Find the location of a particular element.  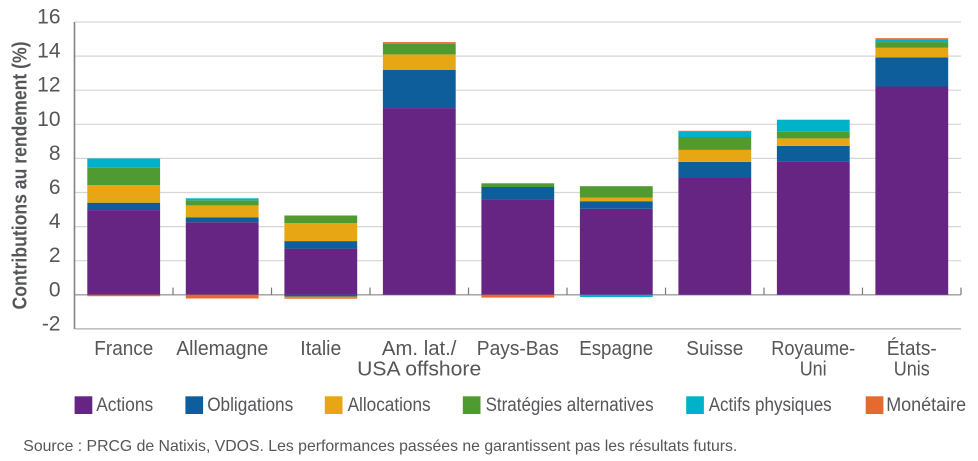

svg-text: Actifs physiques is located at coordinates (770, 405).